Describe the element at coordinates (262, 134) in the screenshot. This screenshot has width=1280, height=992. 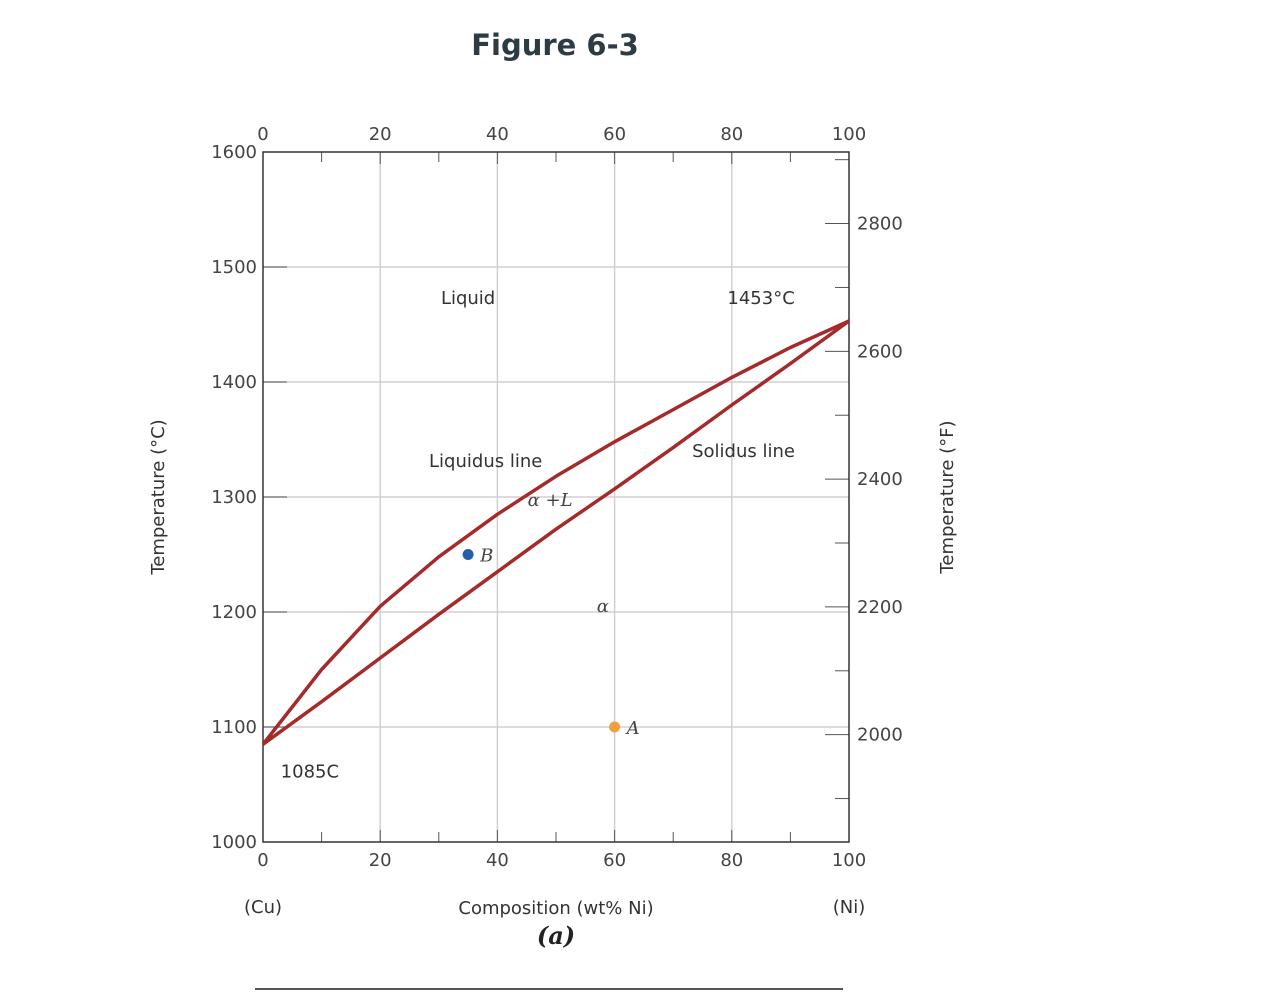
I see `x-tick-label-top: 0` at that location.